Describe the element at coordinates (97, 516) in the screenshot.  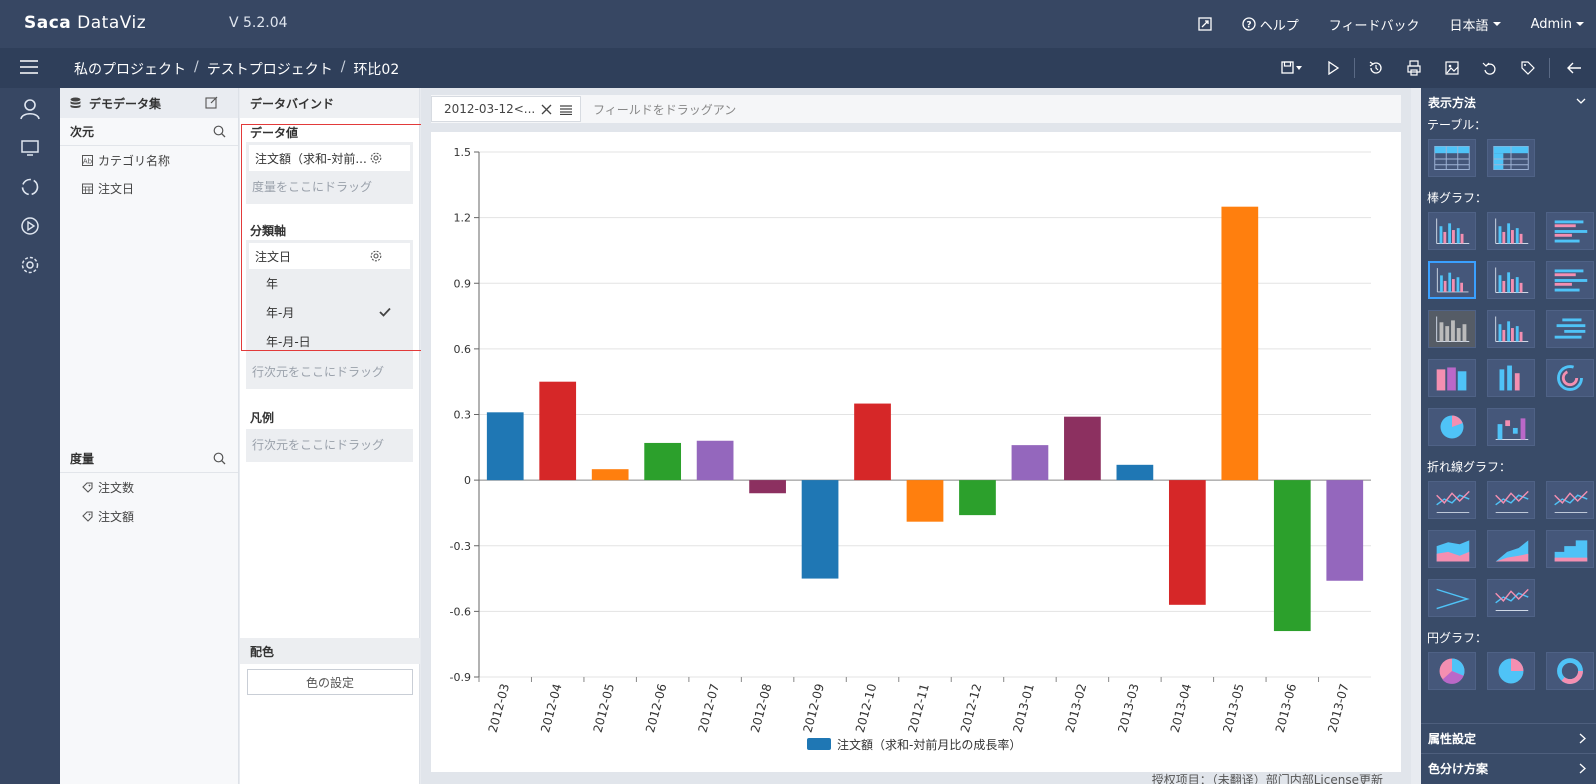
I see `measure-field-order-amount: 注文額` at that location.